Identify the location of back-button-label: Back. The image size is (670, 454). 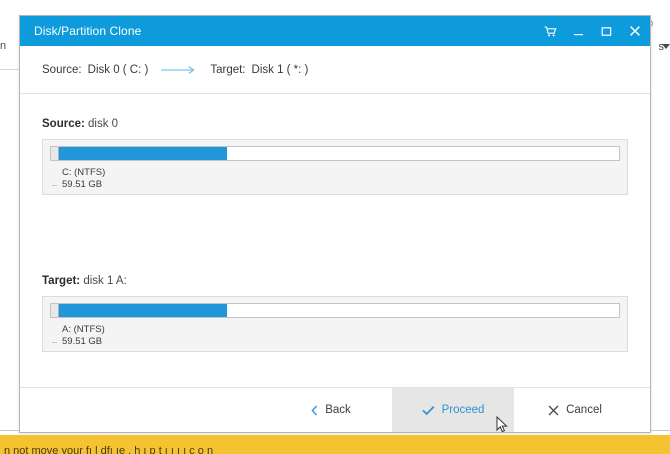
(338, 410).